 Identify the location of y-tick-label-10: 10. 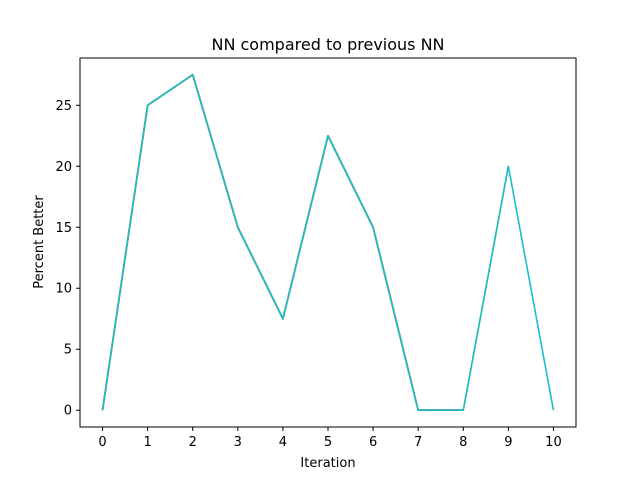
(63, 289).